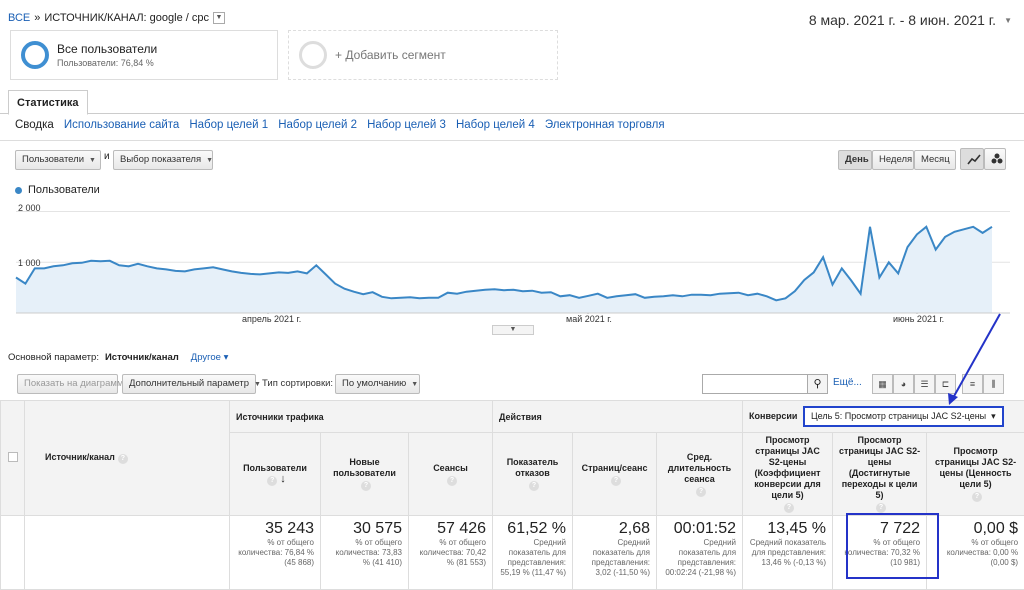  Describe the element at coordinates (935, 160) in the screenshot. I see `granularity-month-button: Месяц` at that location.